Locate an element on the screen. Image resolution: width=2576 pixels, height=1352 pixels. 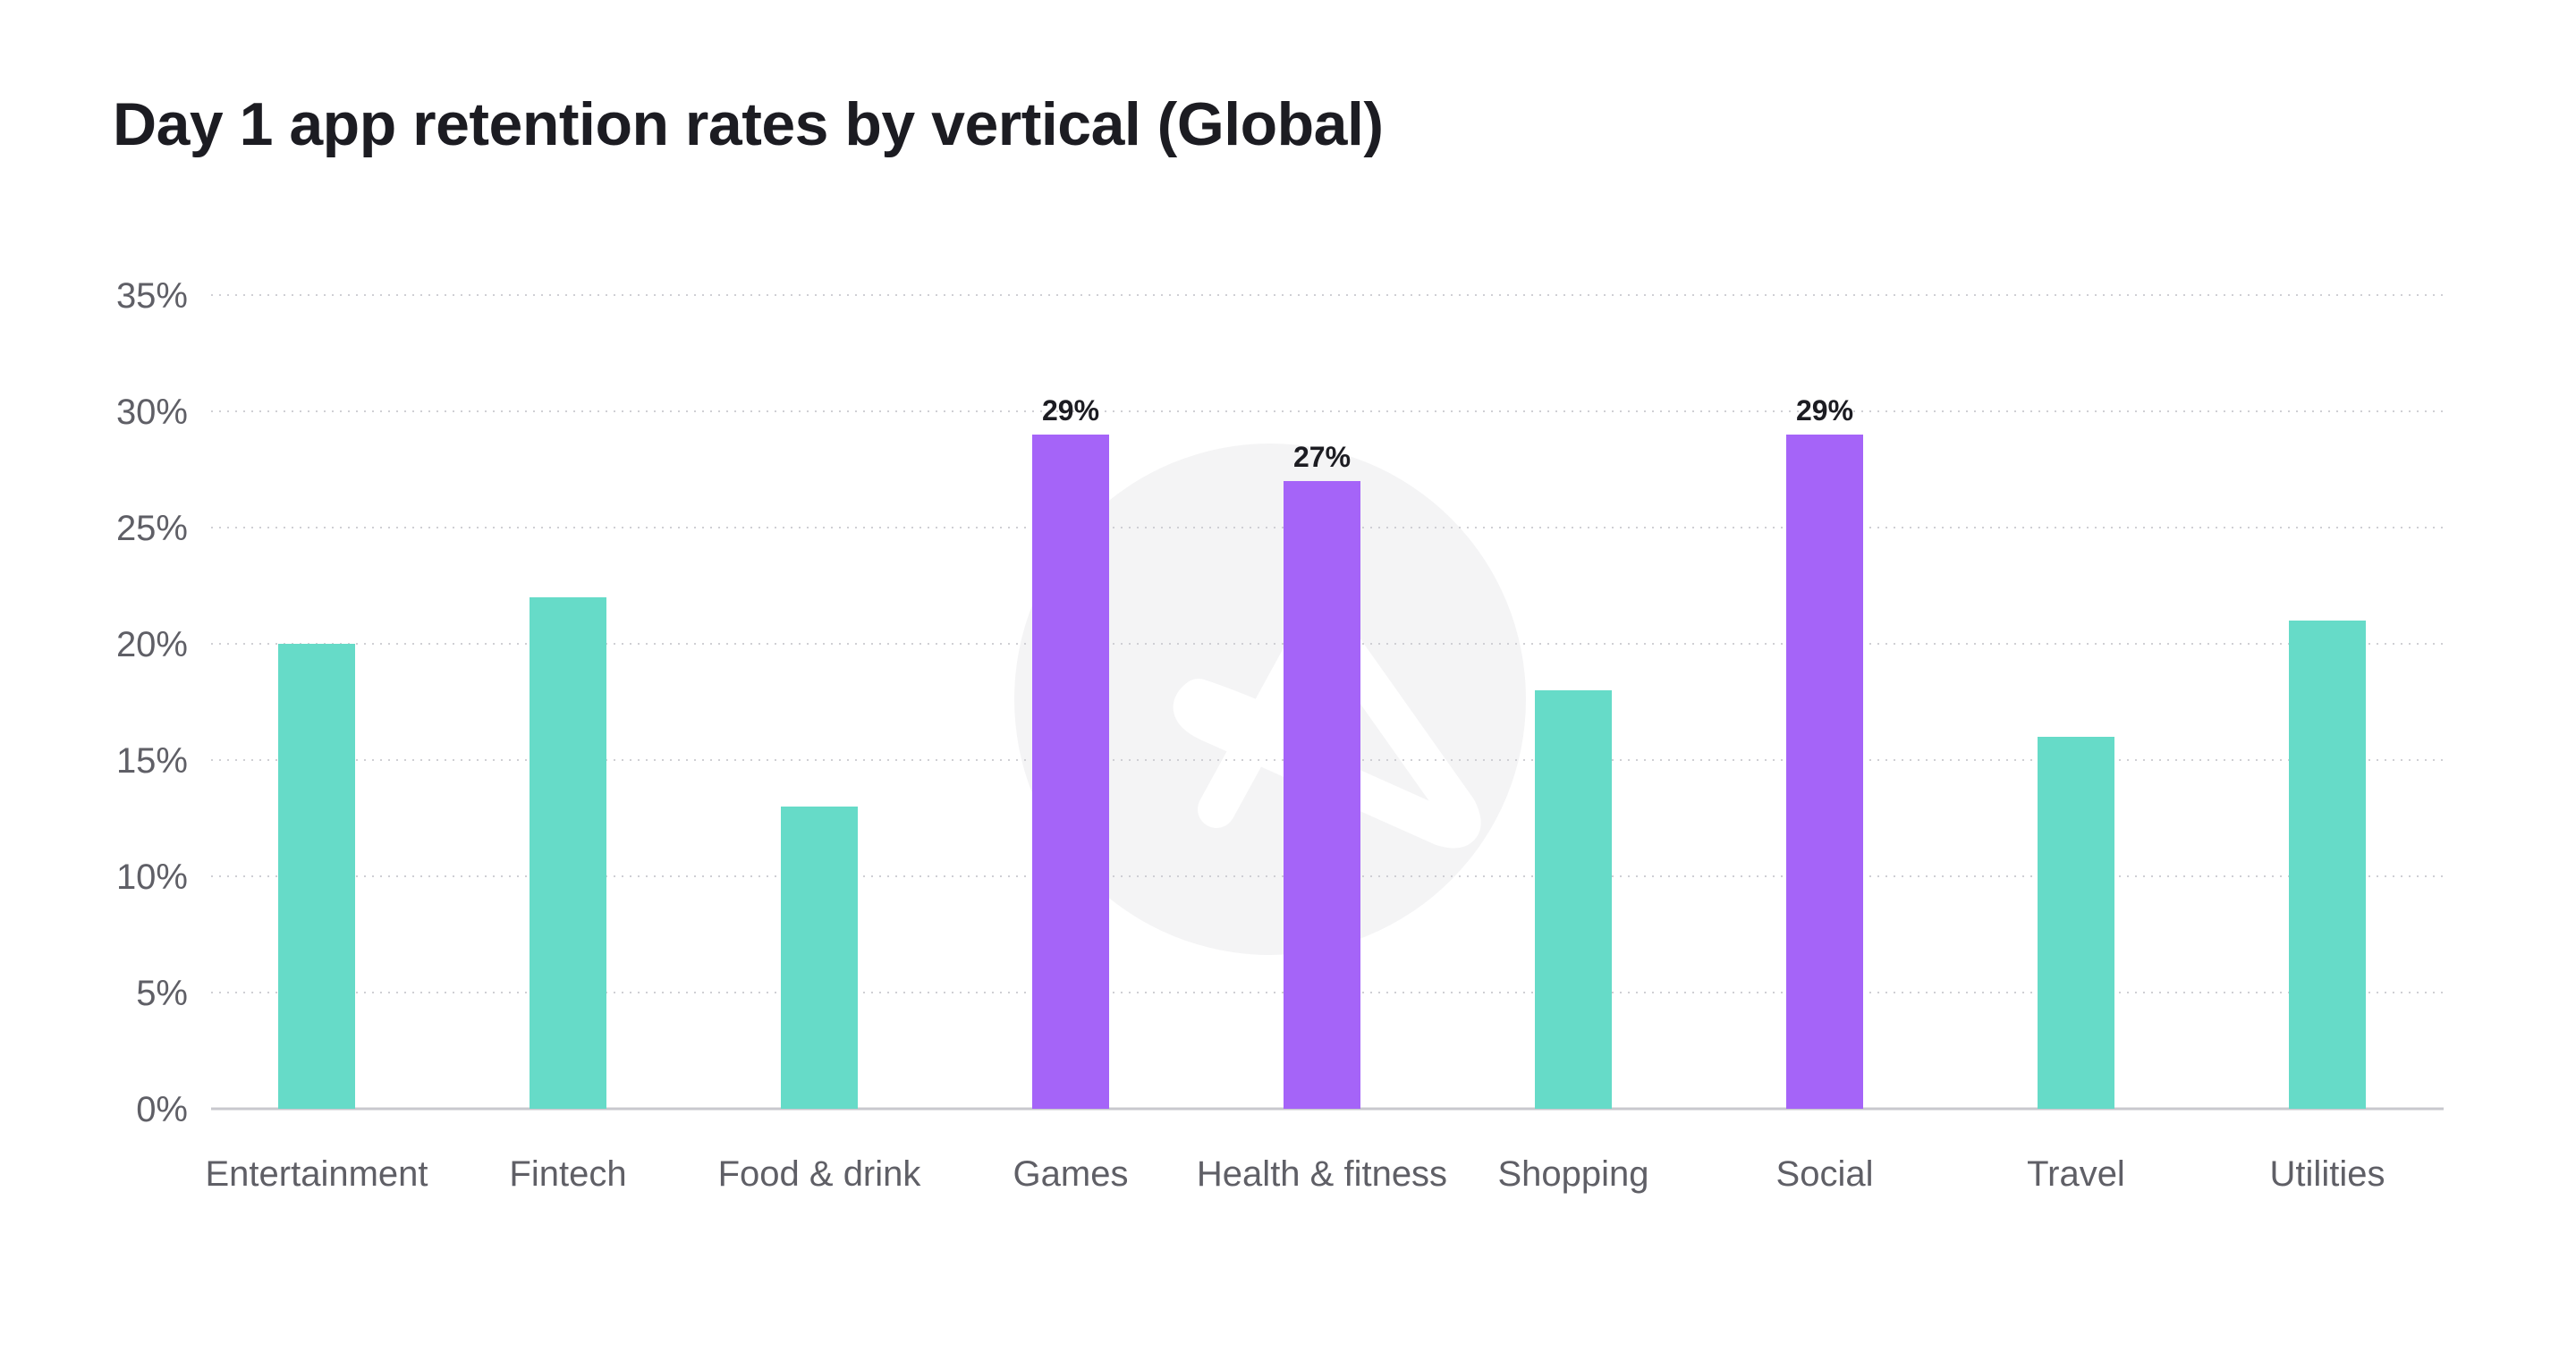
y-tick-label: 15% is located at coordinates (152, 761).